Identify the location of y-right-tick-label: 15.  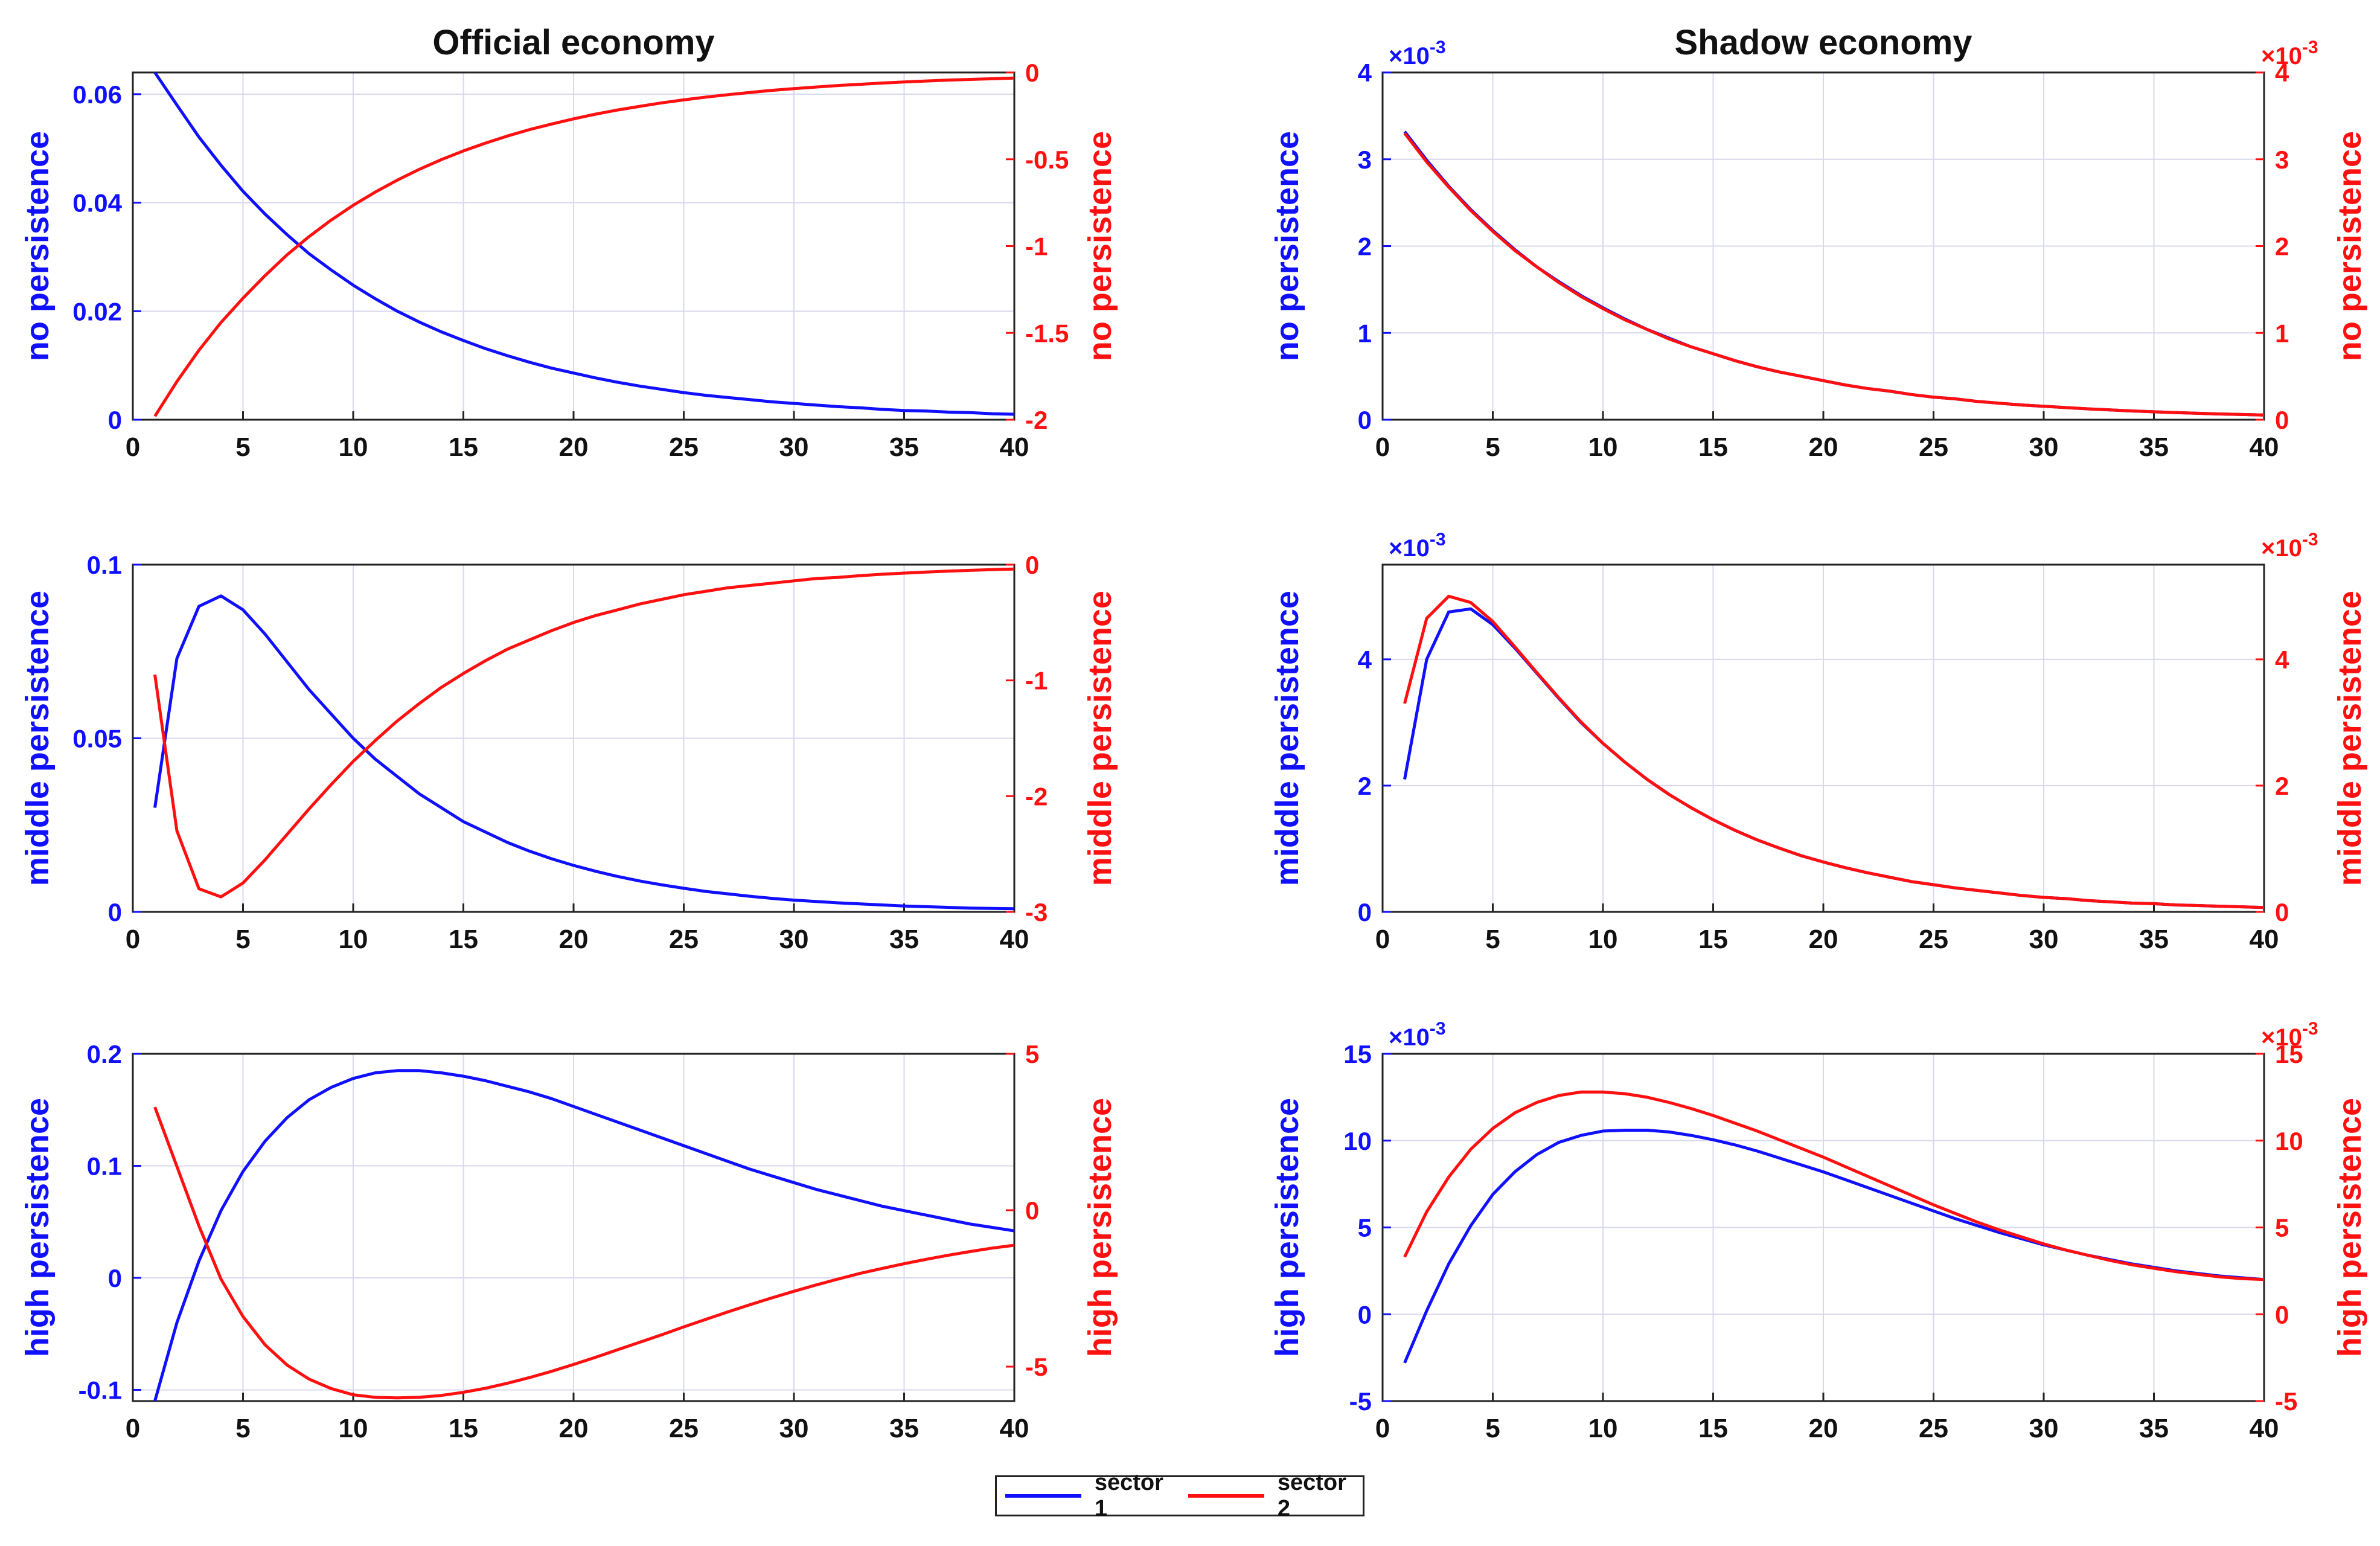
(2289, 1054).